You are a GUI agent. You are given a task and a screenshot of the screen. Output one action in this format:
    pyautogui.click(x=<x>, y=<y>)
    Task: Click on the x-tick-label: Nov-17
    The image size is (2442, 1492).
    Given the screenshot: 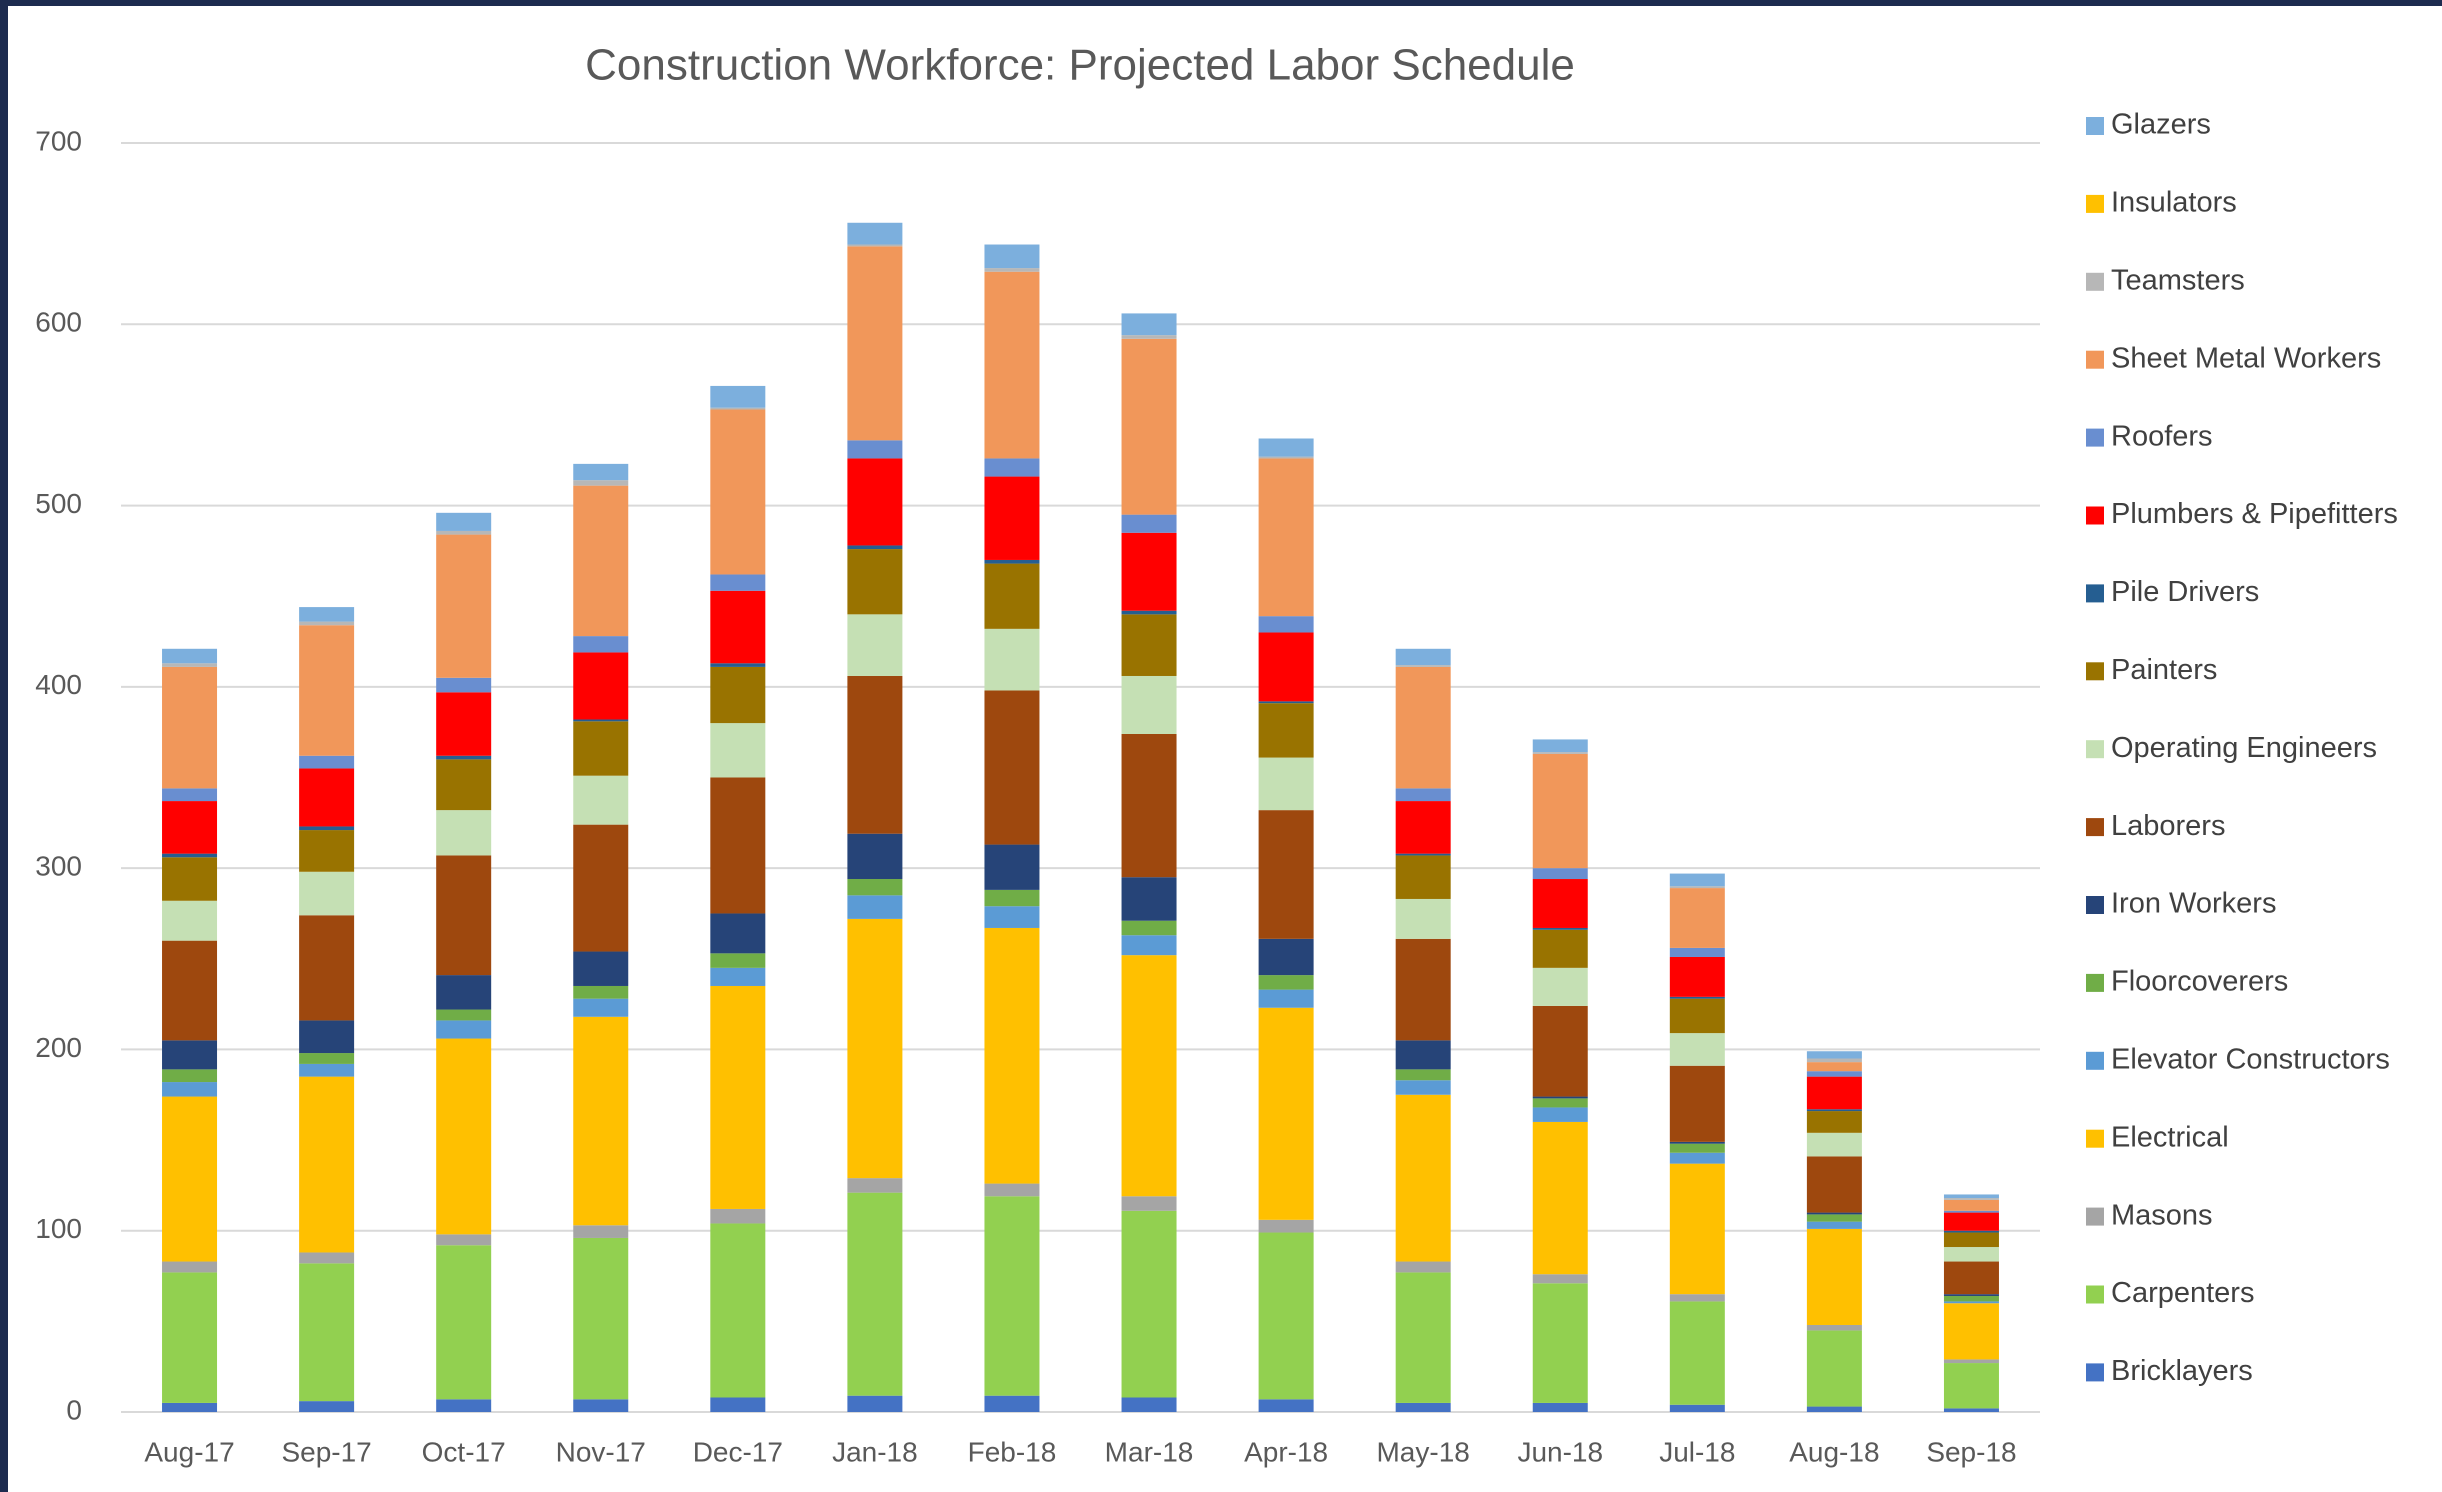 What is the action you would take?
    pyautogui.click(x=601, y=1451)
    